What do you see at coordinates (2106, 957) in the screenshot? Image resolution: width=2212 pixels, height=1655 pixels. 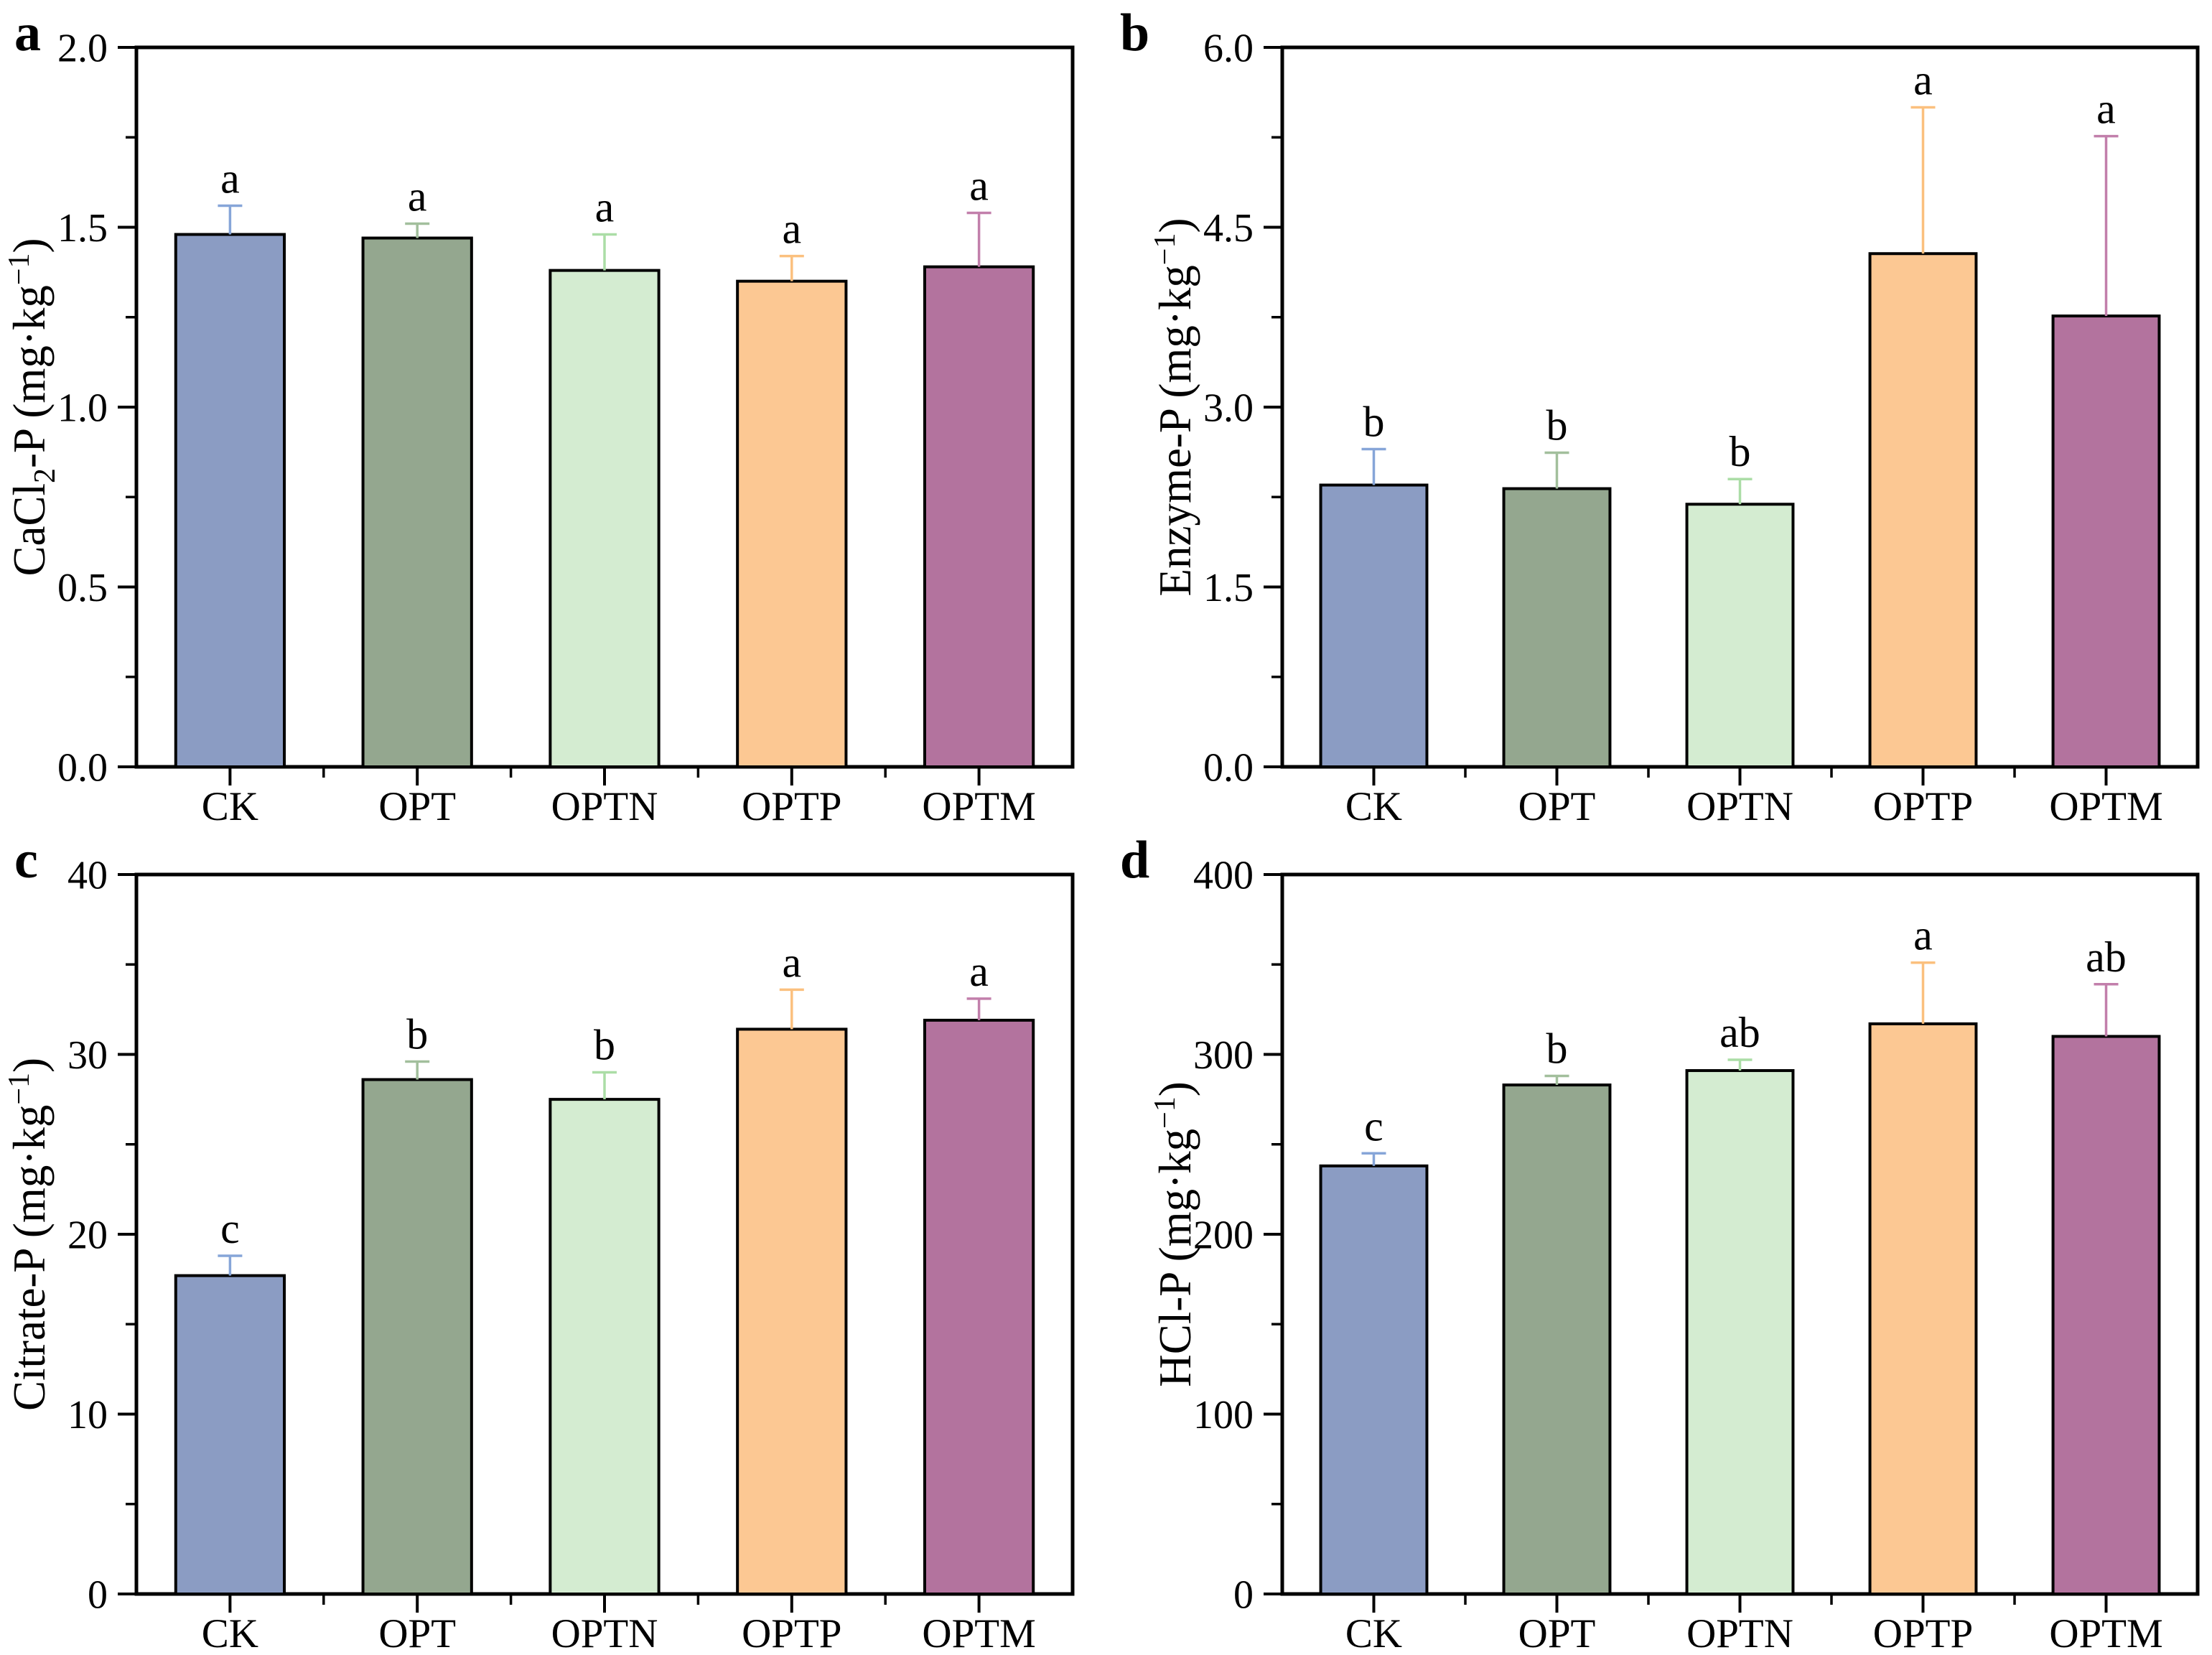 I see `sig-letter-OPTM: ab` at bounding box center [2106, 957].